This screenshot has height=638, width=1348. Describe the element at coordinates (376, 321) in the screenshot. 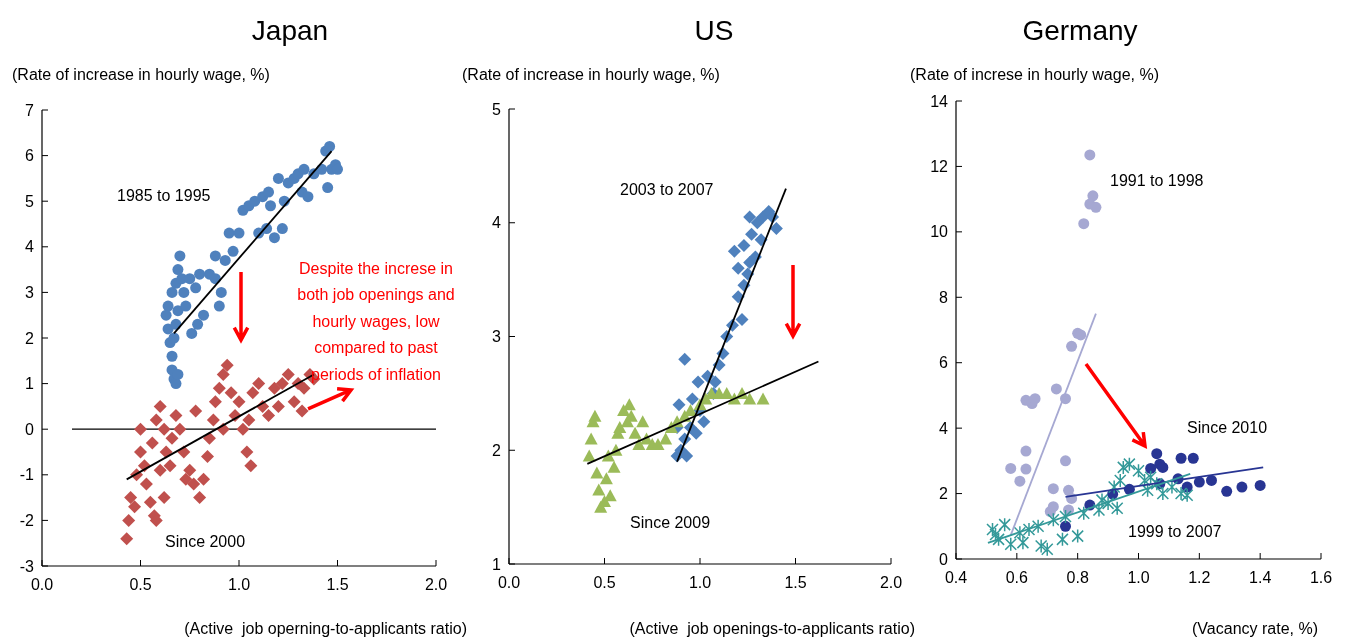

I see `annotation: Despite the increse in both job openings and hourly wages, low compared to past periods of inflation` at that location.